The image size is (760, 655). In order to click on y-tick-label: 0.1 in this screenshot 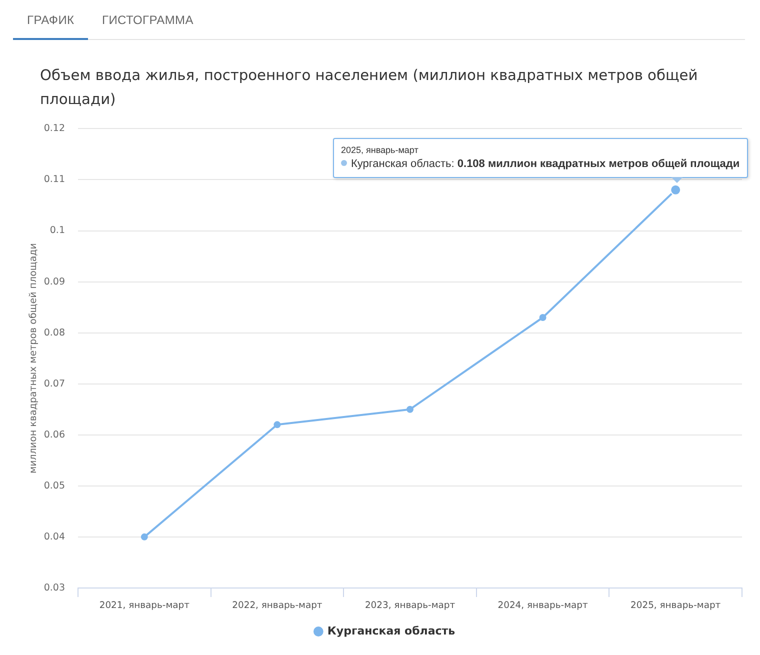, I will do `click(57, 230)`.